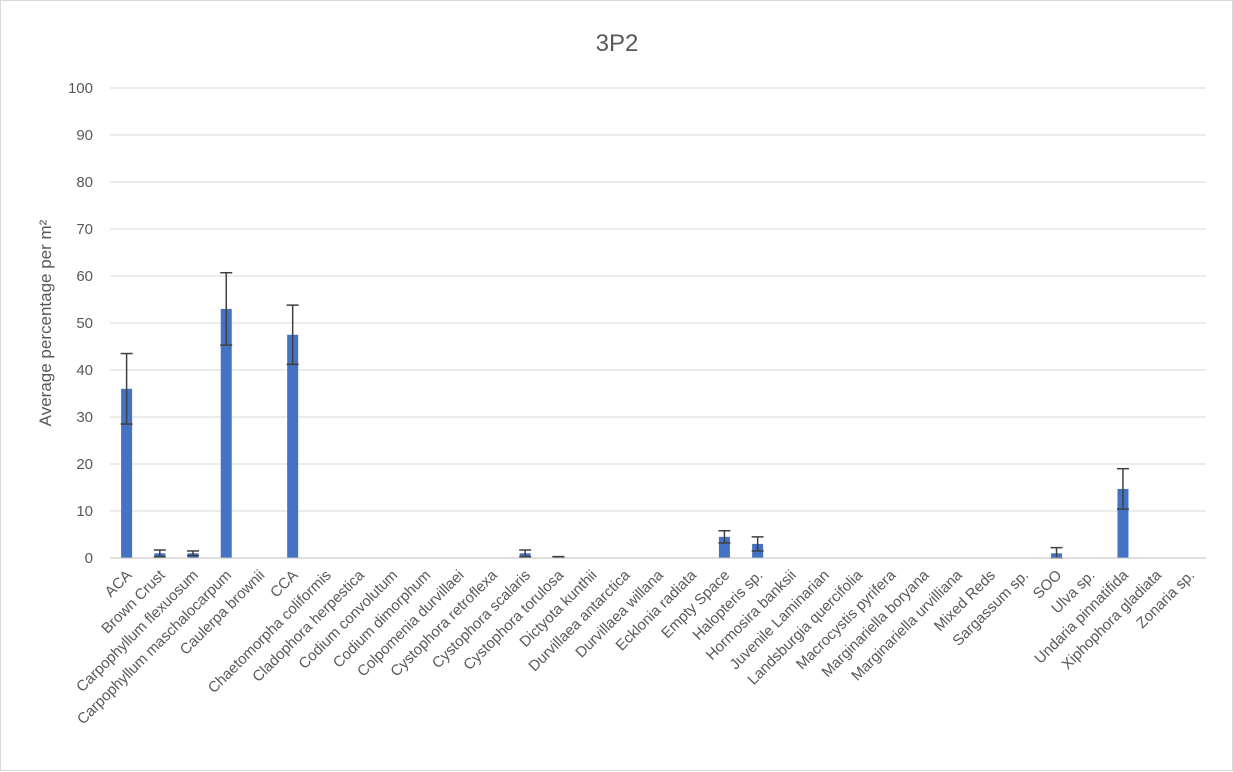 This screenshot has height=772, width=1233. I want to click on y-tick-label: 30, so click(84, 417).